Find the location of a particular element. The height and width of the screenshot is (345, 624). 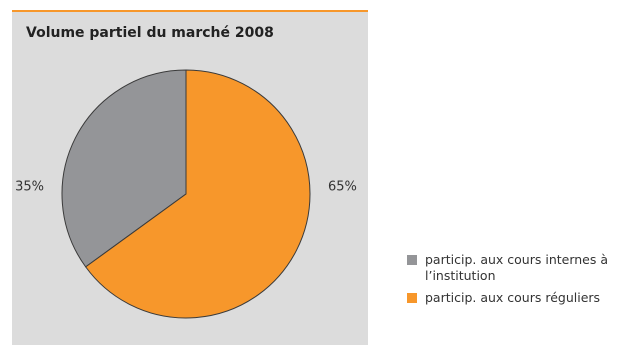

chart-title: Volume partiel du marché 2008 is located at coordinates (150, 33).